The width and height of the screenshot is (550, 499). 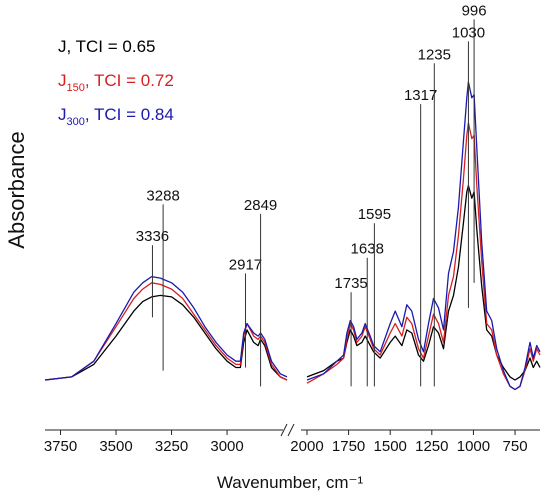 I want to click on x-axis-label: Wavenumber, cm⁻¹, so click(x=290, y=482).